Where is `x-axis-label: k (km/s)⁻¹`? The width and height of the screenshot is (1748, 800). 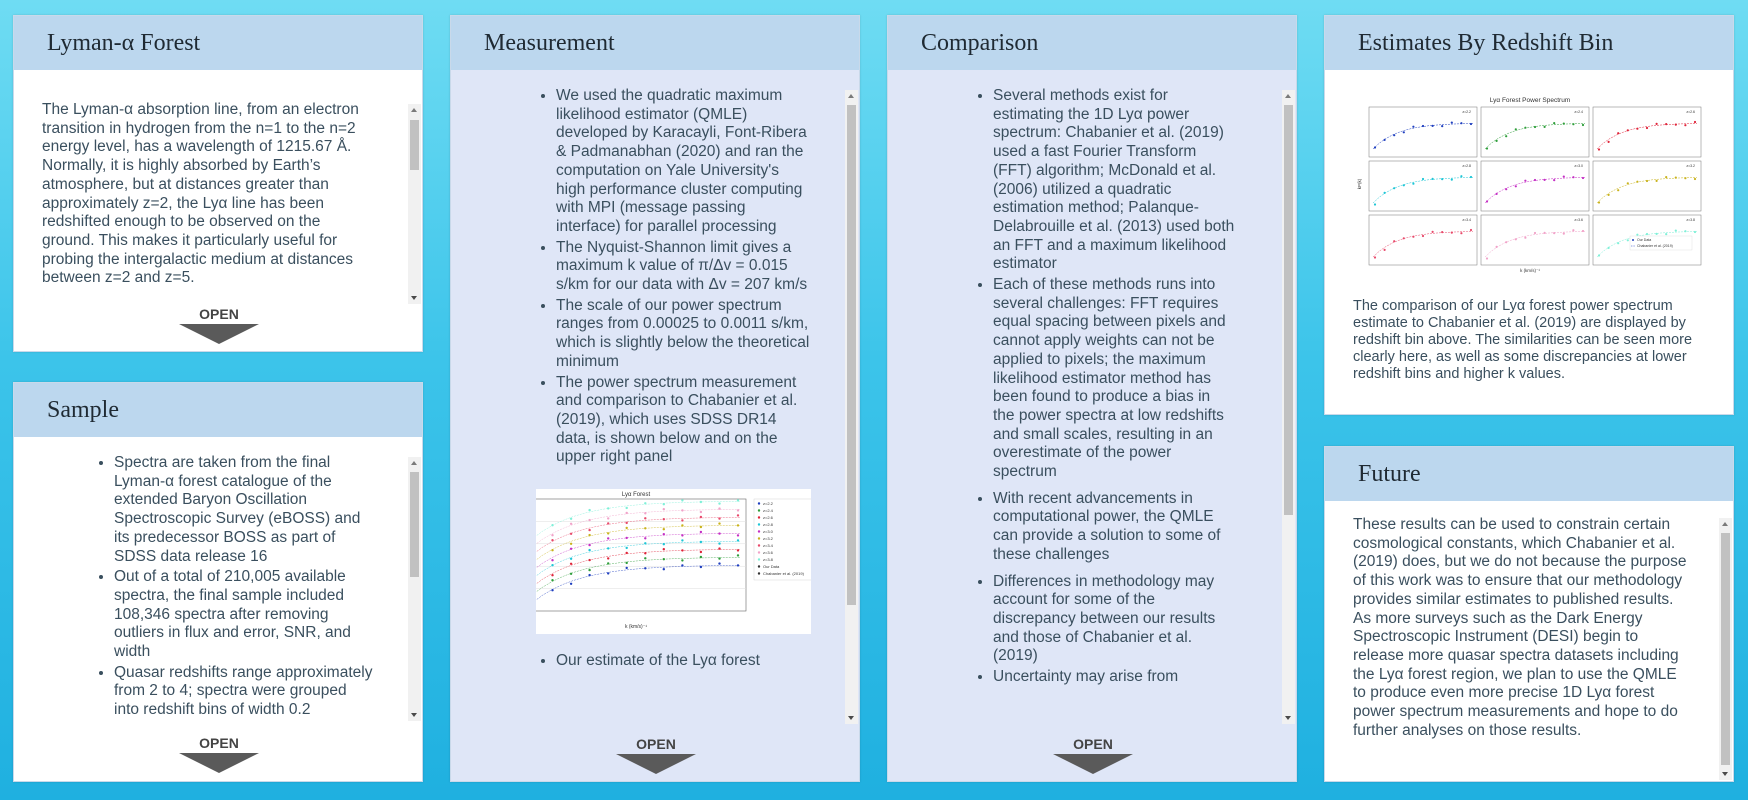
x-axis-label: k (km/s)⁻¹ is located at coordinates (1530, 270).